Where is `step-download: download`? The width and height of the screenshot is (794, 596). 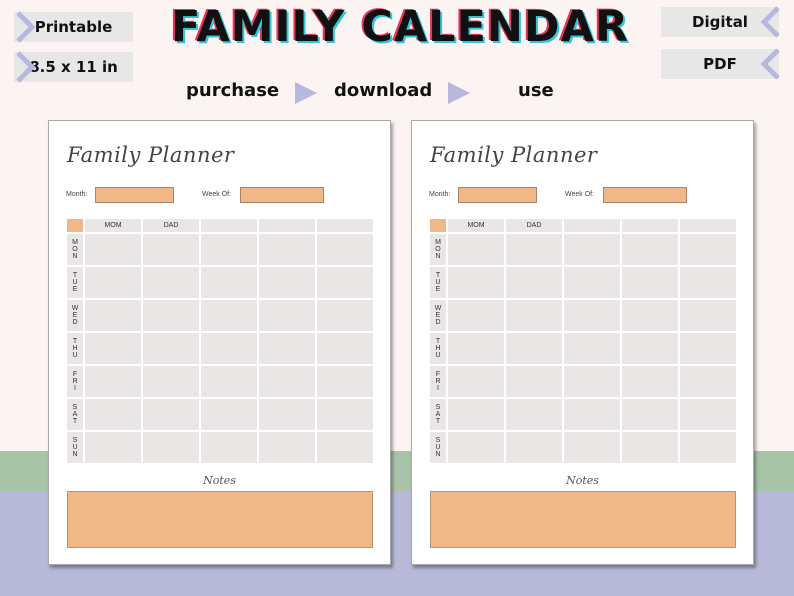
step-download: download is located at coordinates (383, 90).